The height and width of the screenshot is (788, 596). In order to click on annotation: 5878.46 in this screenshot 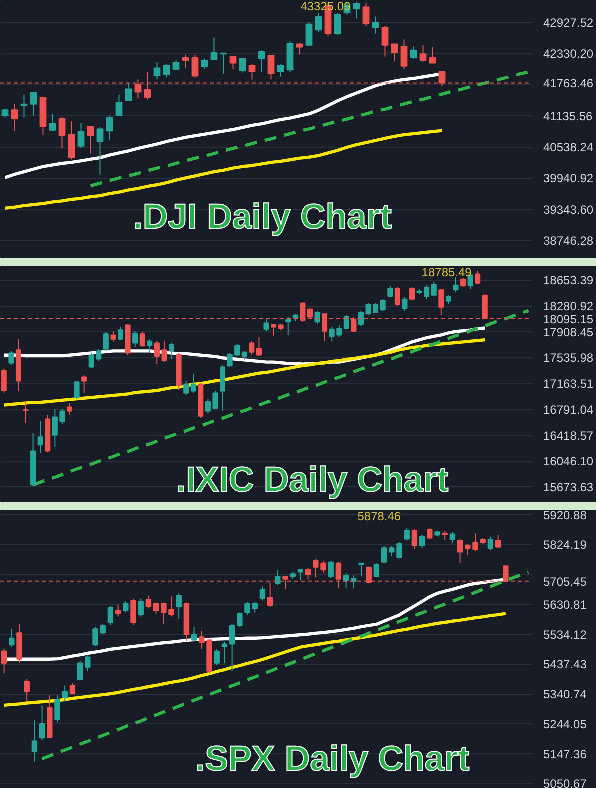, I will do `click(380, 517)`.